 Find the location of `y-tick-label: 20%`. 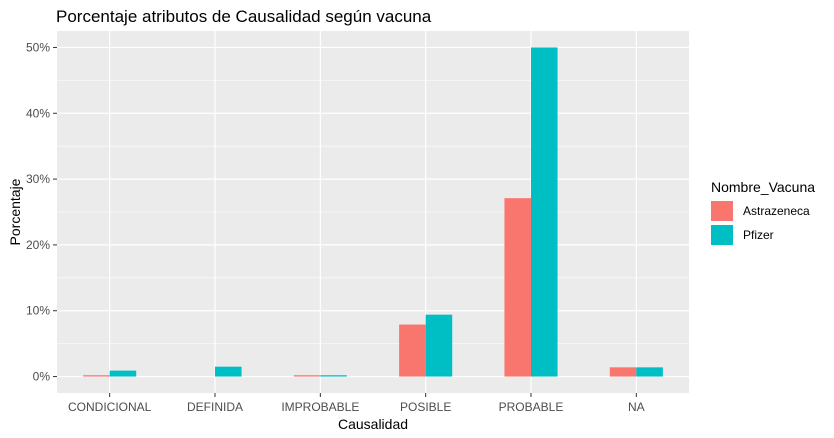

y-tick-label: 20% is located at coordinates (38, 245).